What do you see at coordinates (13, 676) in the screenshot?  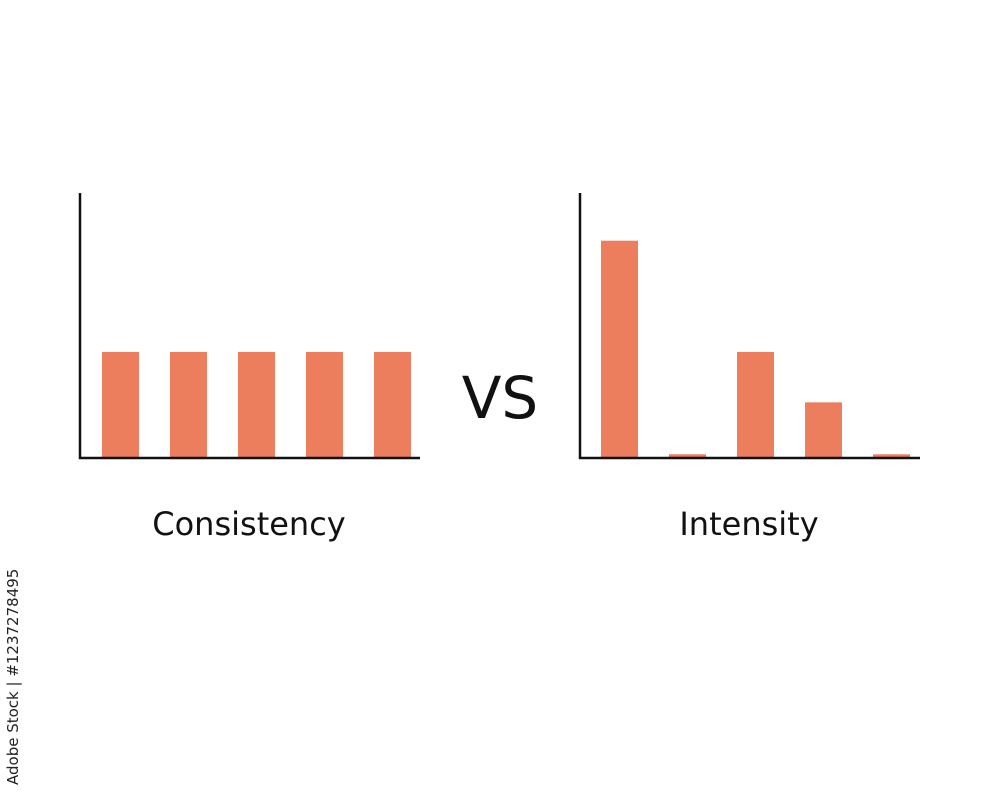 I see `stock-credit-watermark: Adobe Stock | #1237278495` at bounding box center [13, 676].